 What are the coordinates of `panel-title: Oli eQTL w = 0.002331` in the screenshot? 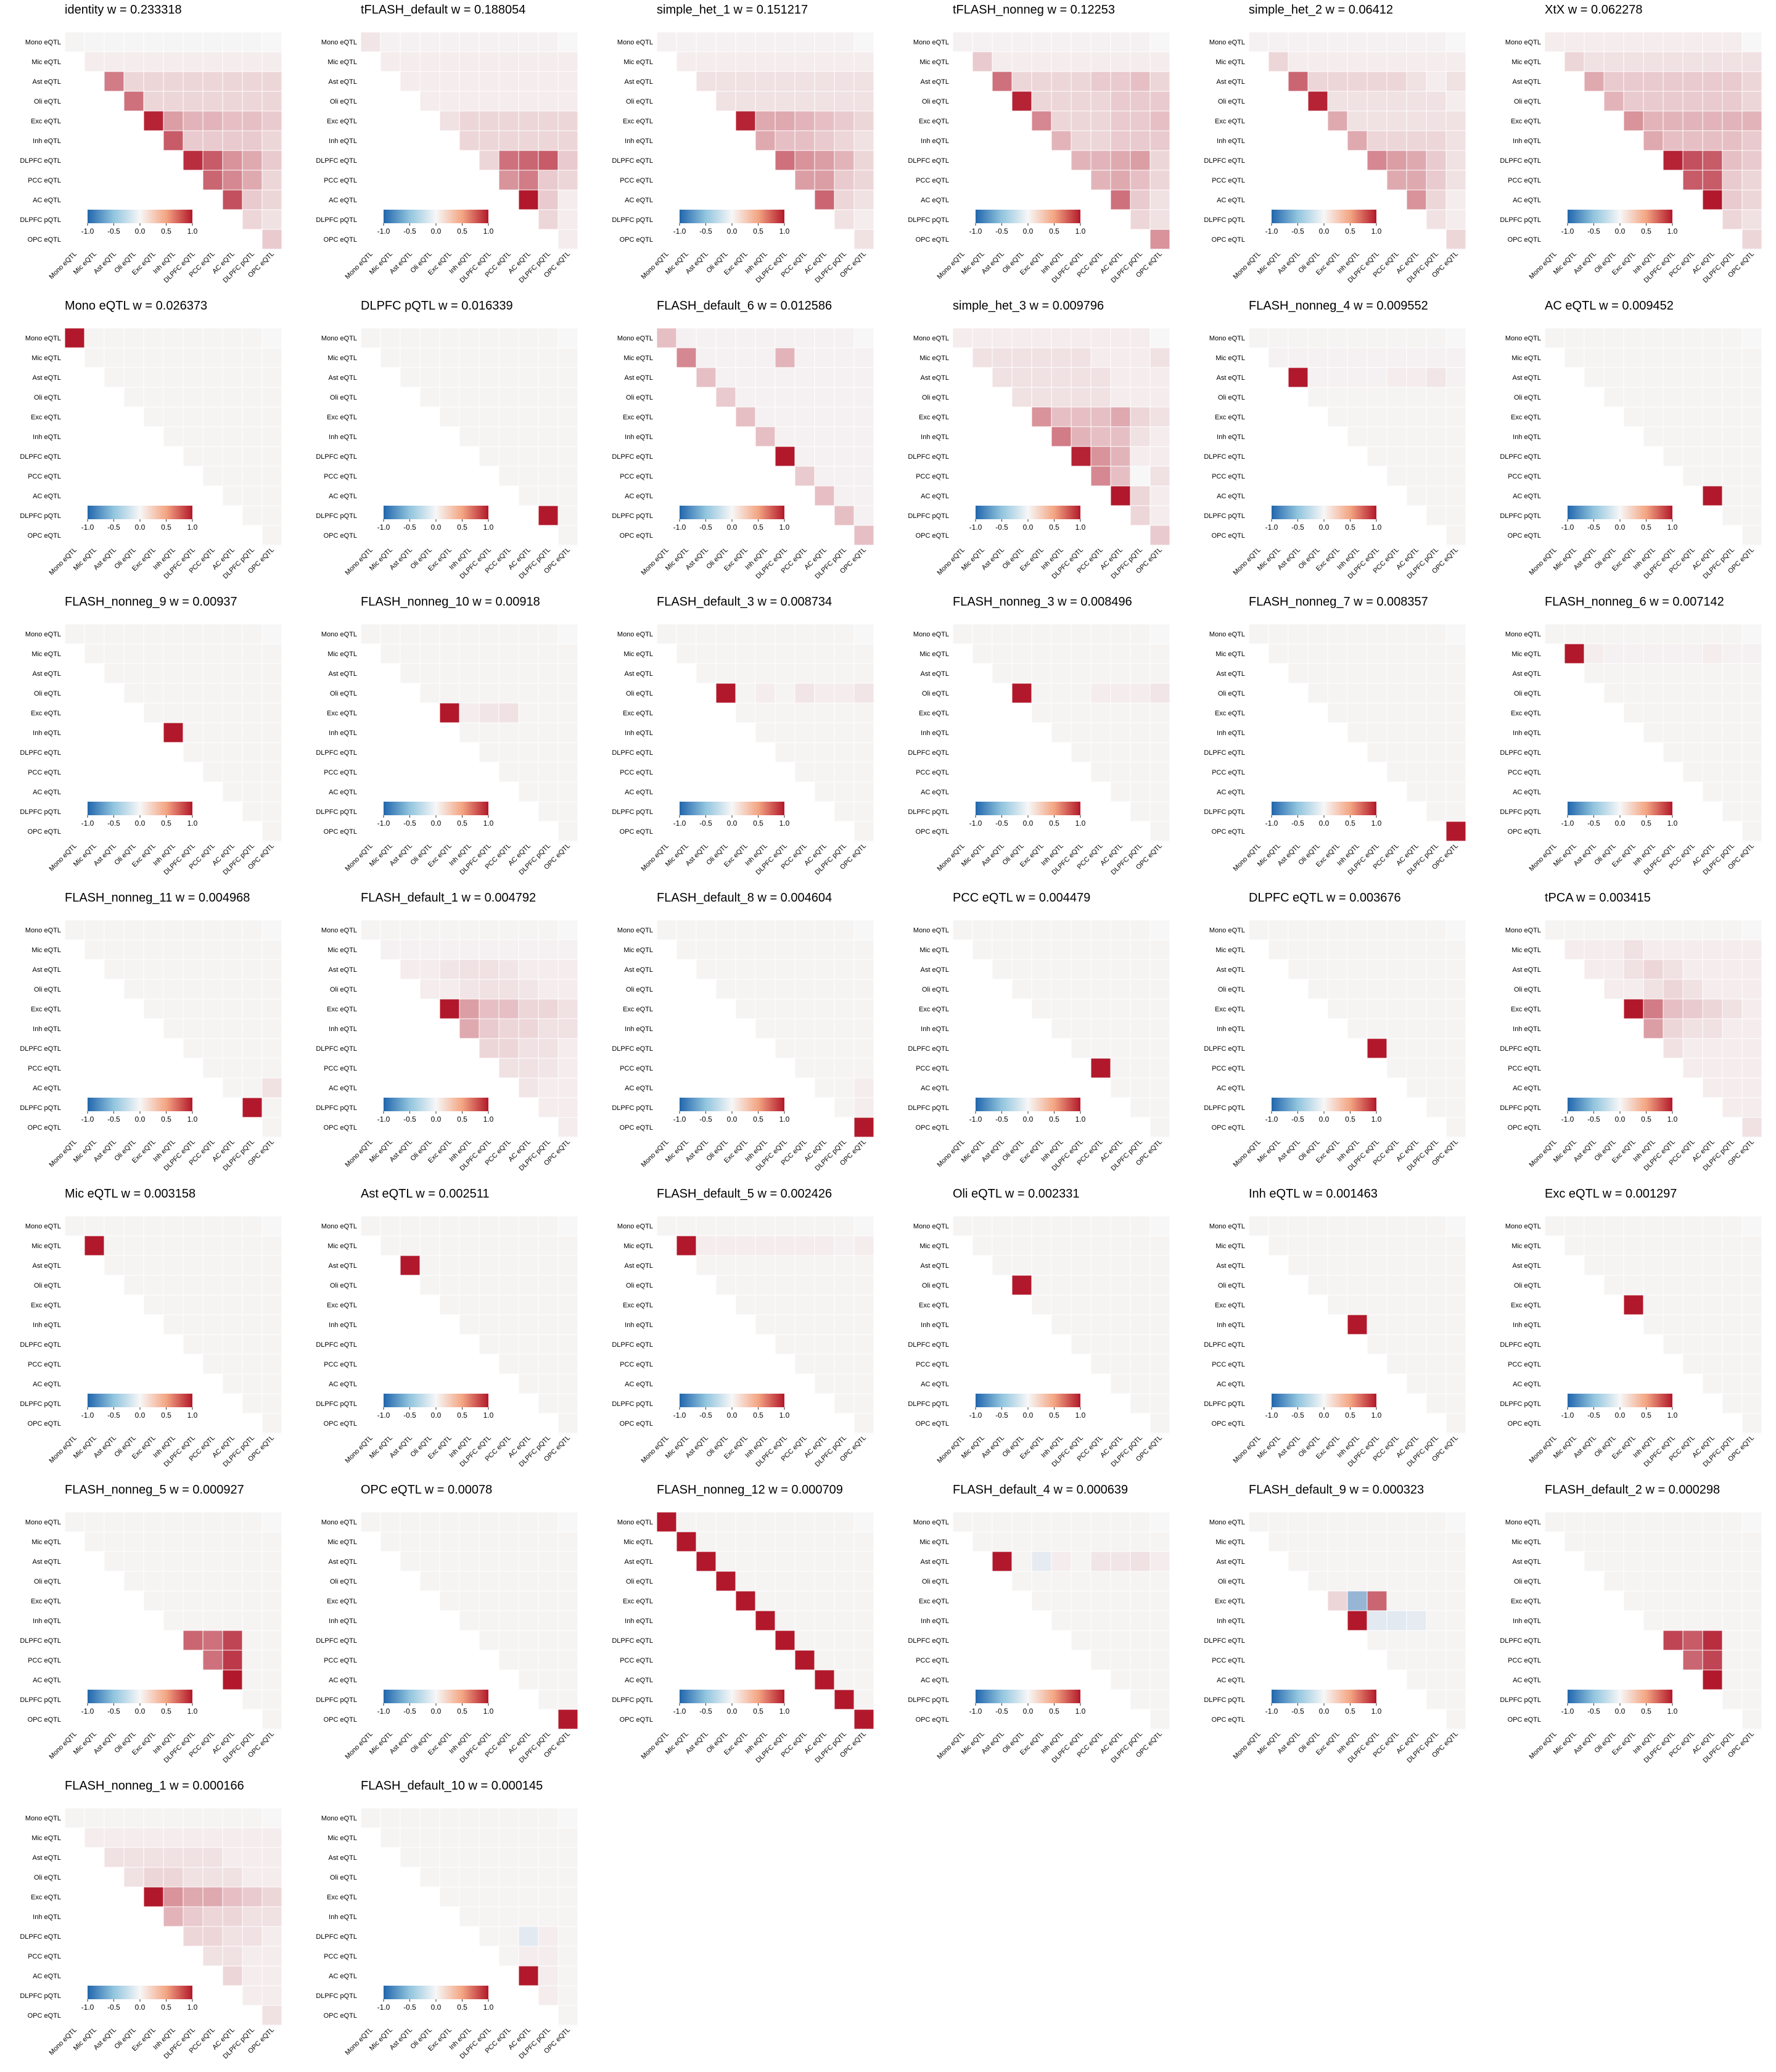 It's located at (1017, 1194).